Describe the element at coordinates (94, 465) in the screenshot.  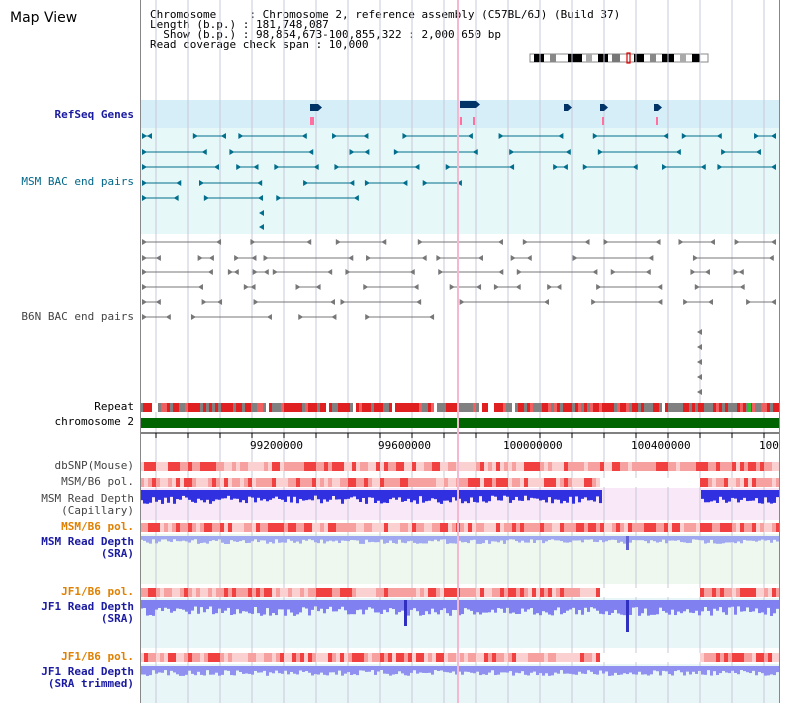
I see `track-label-dbsnp: dbSNP(Mouse)` at that location.